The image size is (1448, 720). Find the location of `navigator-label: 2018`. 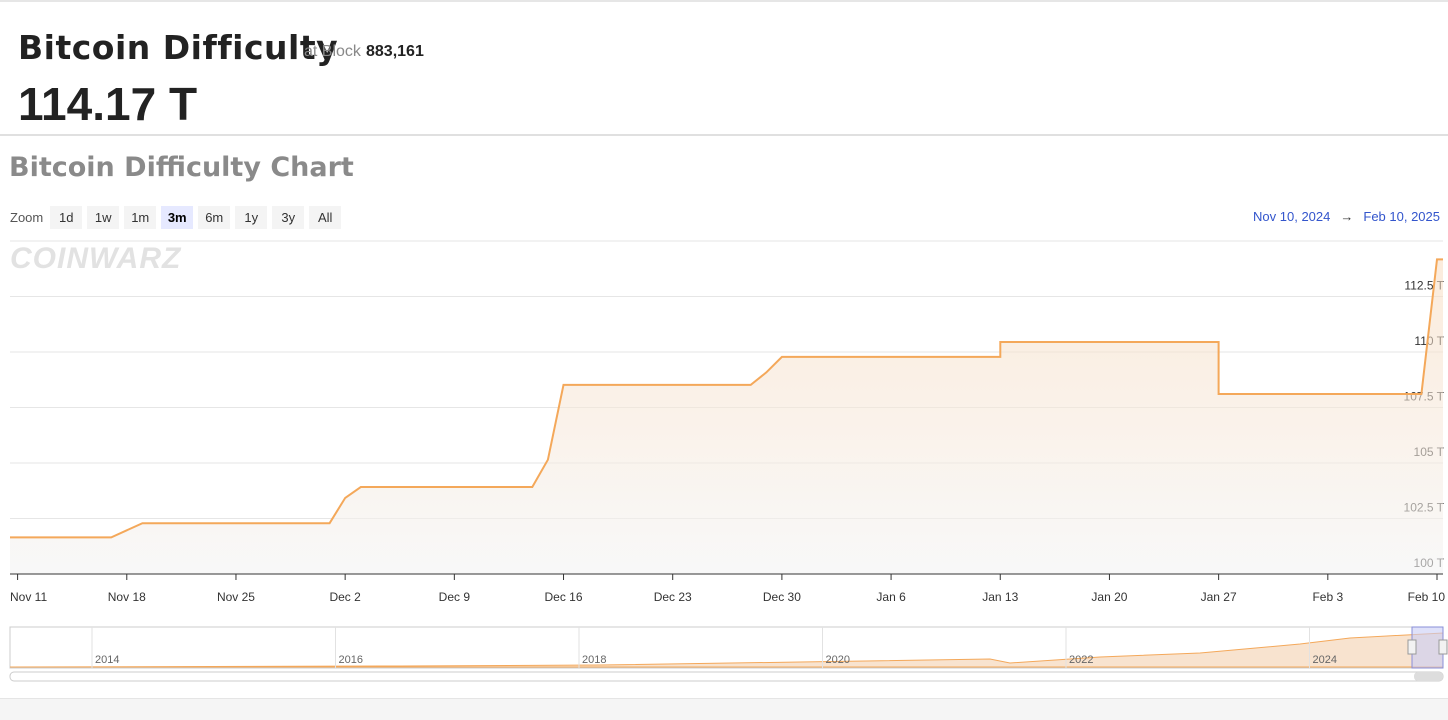

navigator-label: 2018 is located at coordinates (594, 660).